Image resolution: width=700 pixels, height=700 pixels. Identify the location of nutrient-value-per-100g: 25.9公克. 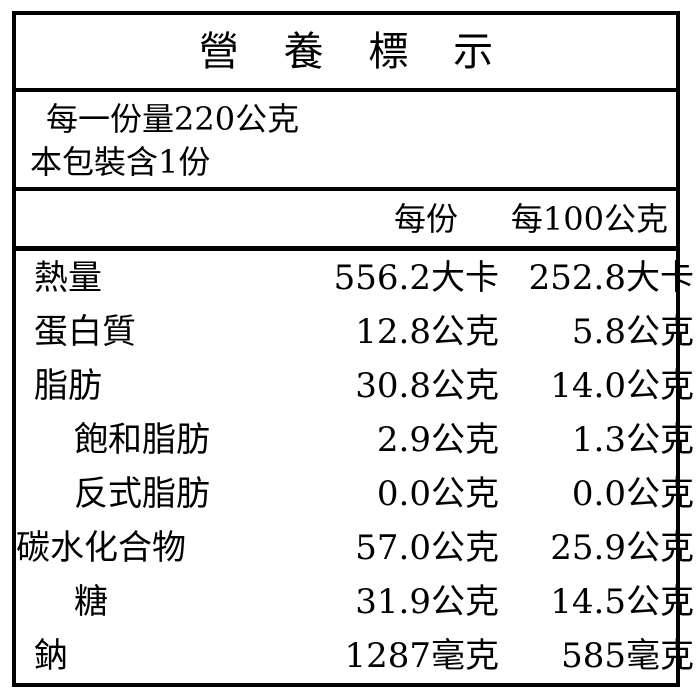
(622, 548).